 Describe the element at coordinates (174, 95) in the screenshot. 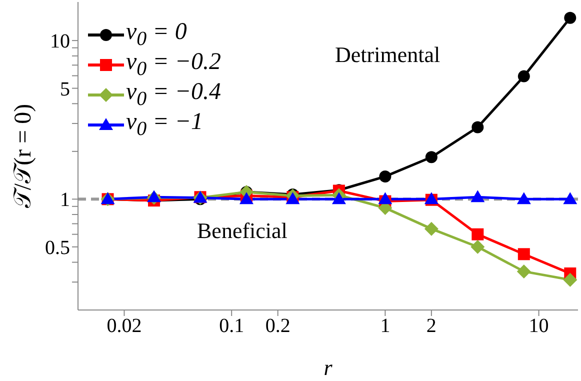

I see `legend-label: v$_{0}$ = −0.4` at that location.